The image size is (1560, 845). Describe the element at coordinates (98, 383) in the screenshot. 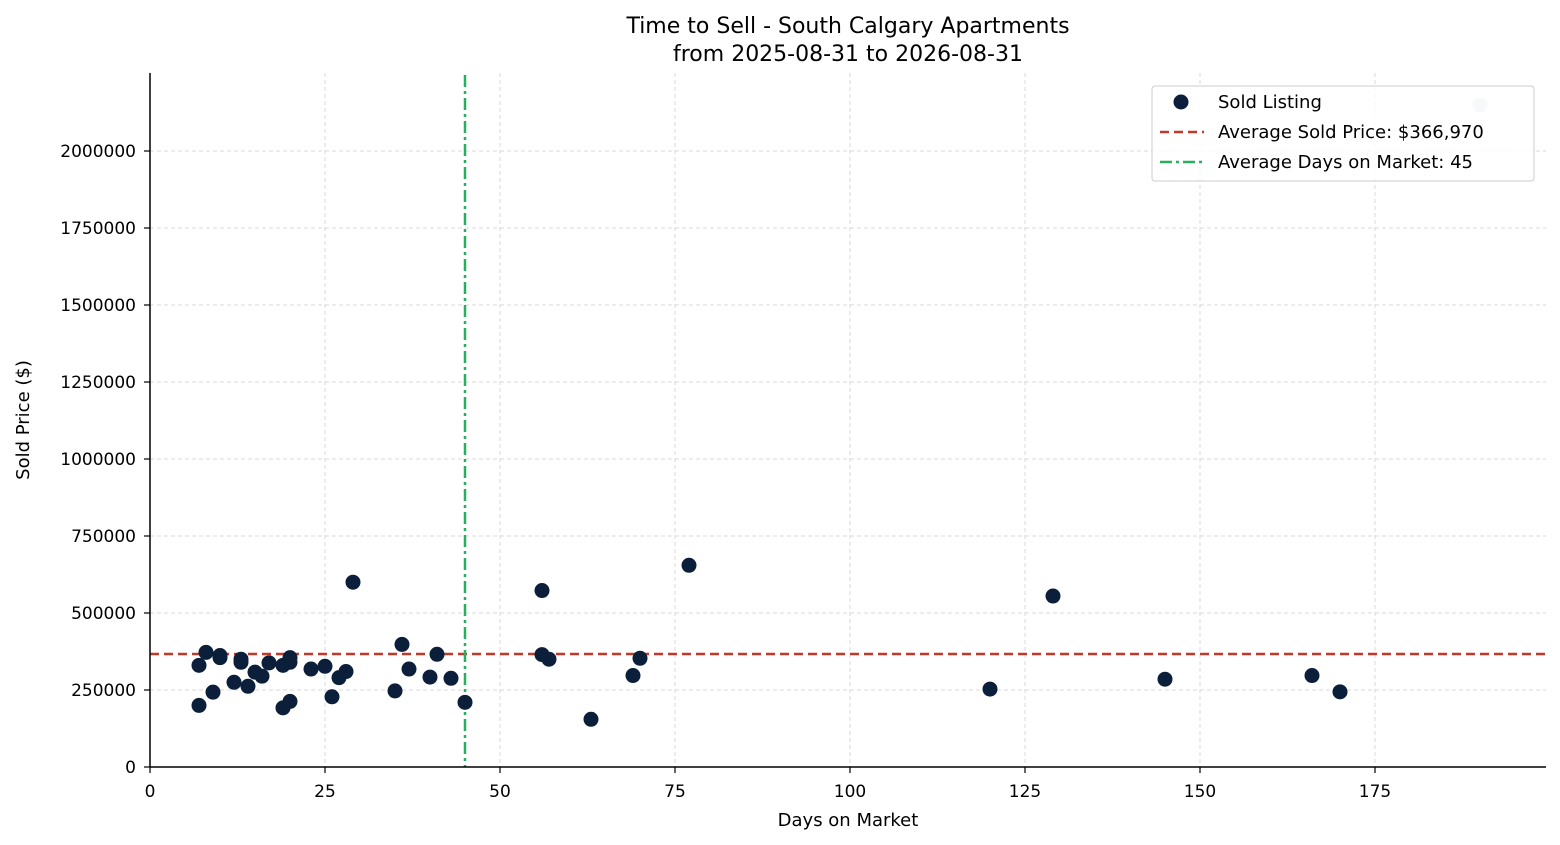

I see `y-tick-label: 1250000` at that location.